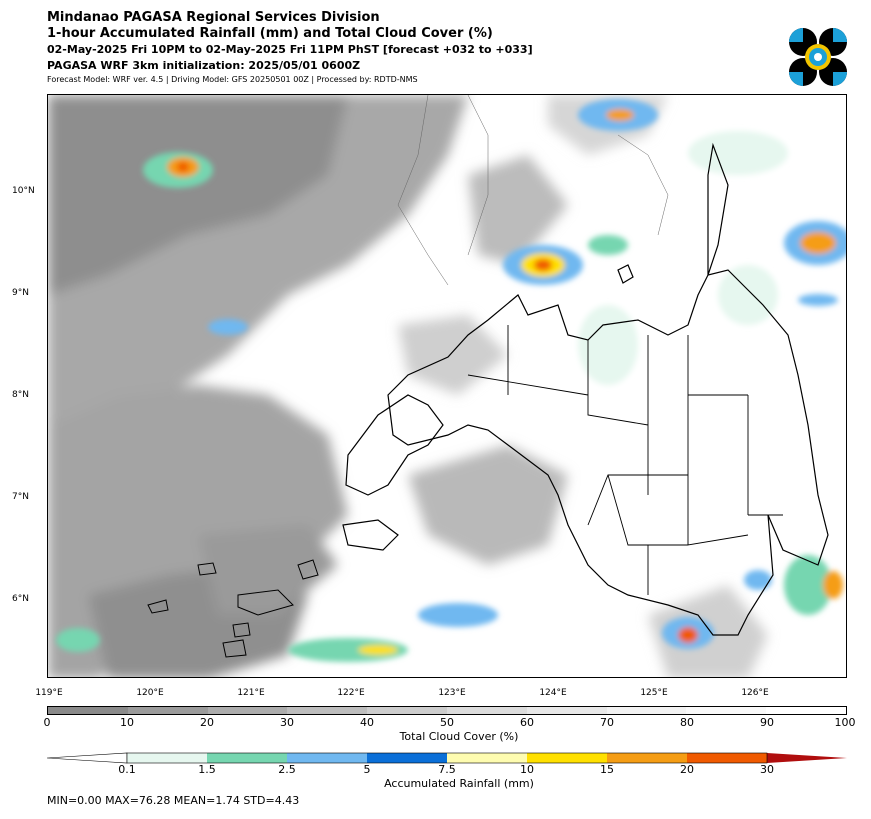 This screenshot has width=871, height=819. Describe the element at coordinates (459, 736) in the screenshot. I see `cloud-colorbar-title: Total Cloud Cover (%)` at that location.